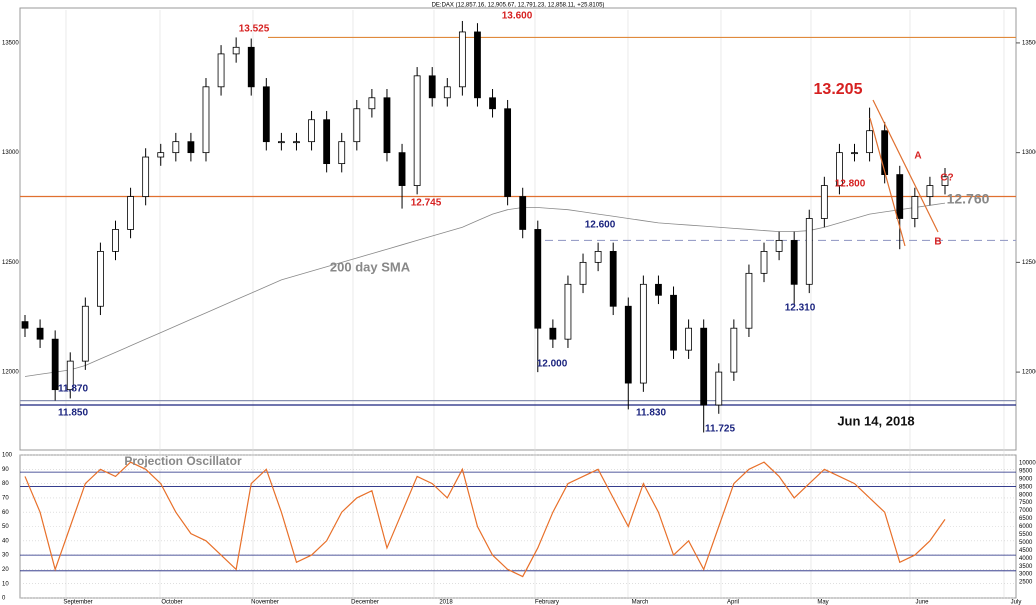 The image size is (1036, 605). I want to click on y2-tick-label: 3000, so click(1026, 575).